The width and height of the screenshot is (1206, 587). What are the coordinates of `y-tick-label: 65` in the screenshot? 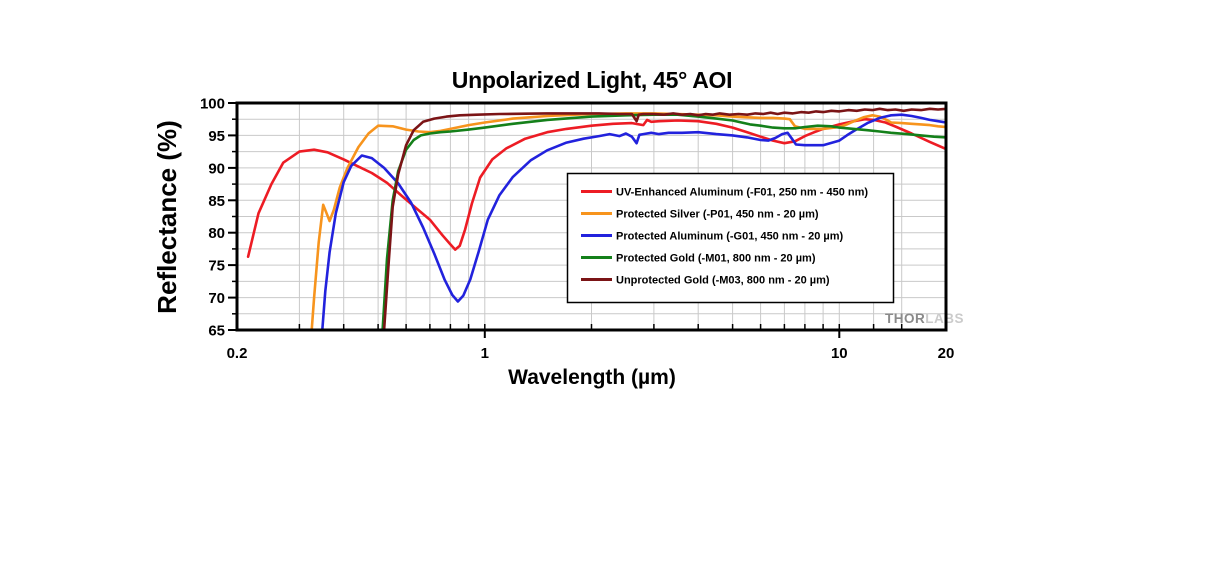 It's located at (216, 331).